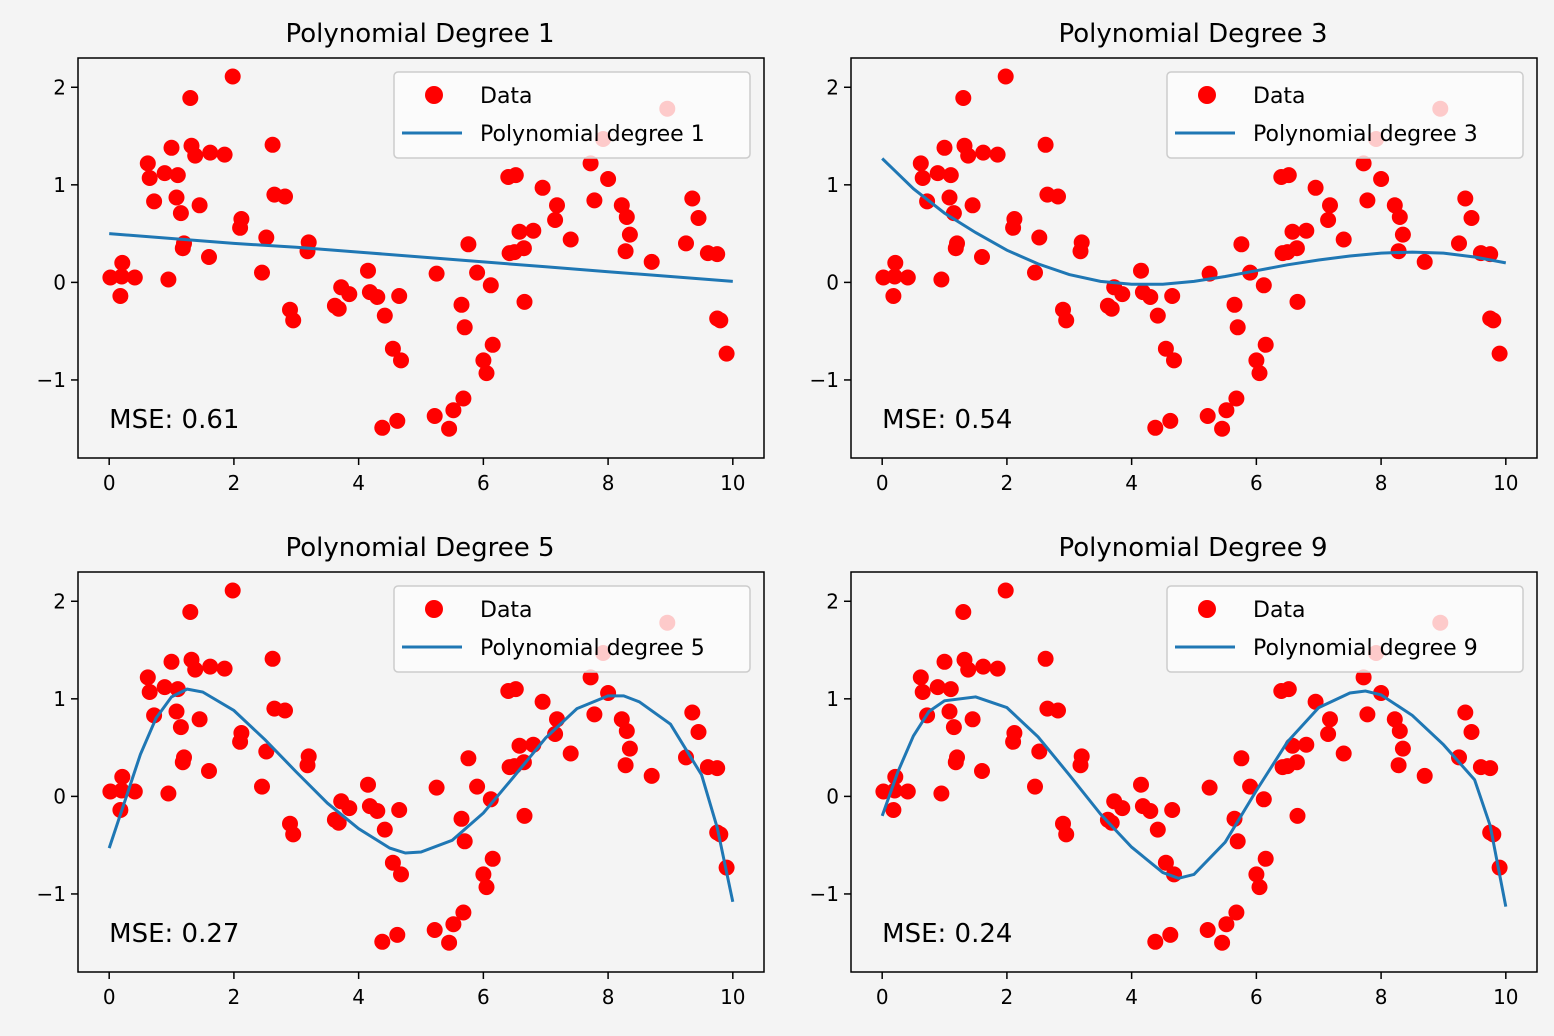  What do you see at coordinates (1256, 483) in the screenshot?
I see `x-tick-label: 6` at bounding box center [1256, 483].